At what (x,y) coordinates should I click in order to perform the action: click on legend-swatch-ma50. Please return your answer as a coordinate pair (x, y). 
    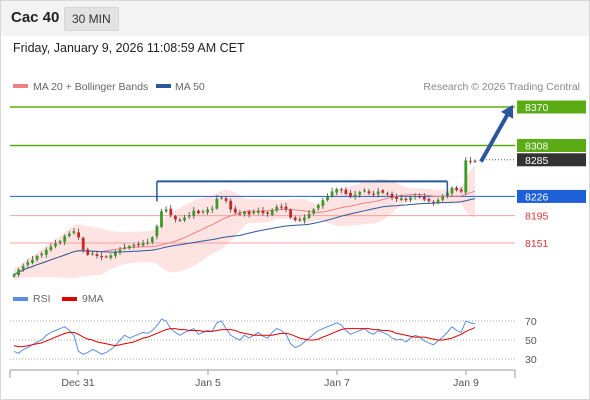
    Looking at the image, I should click on (163, 86).